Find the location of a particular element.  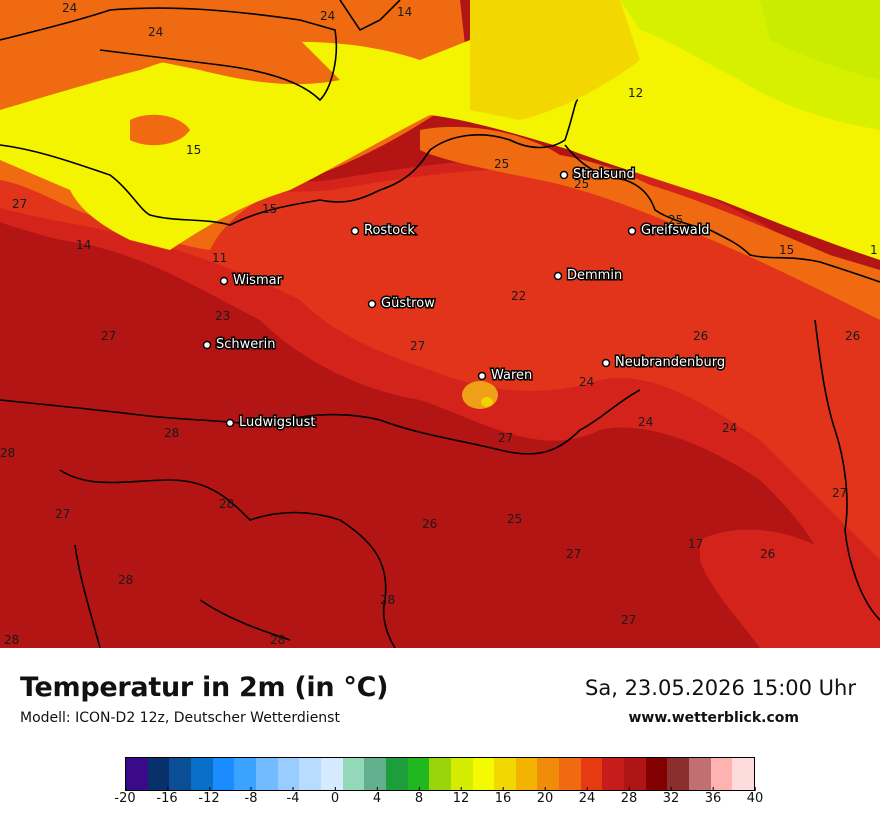

color-scale-tick: -12 is located at coordinates (209, 796).